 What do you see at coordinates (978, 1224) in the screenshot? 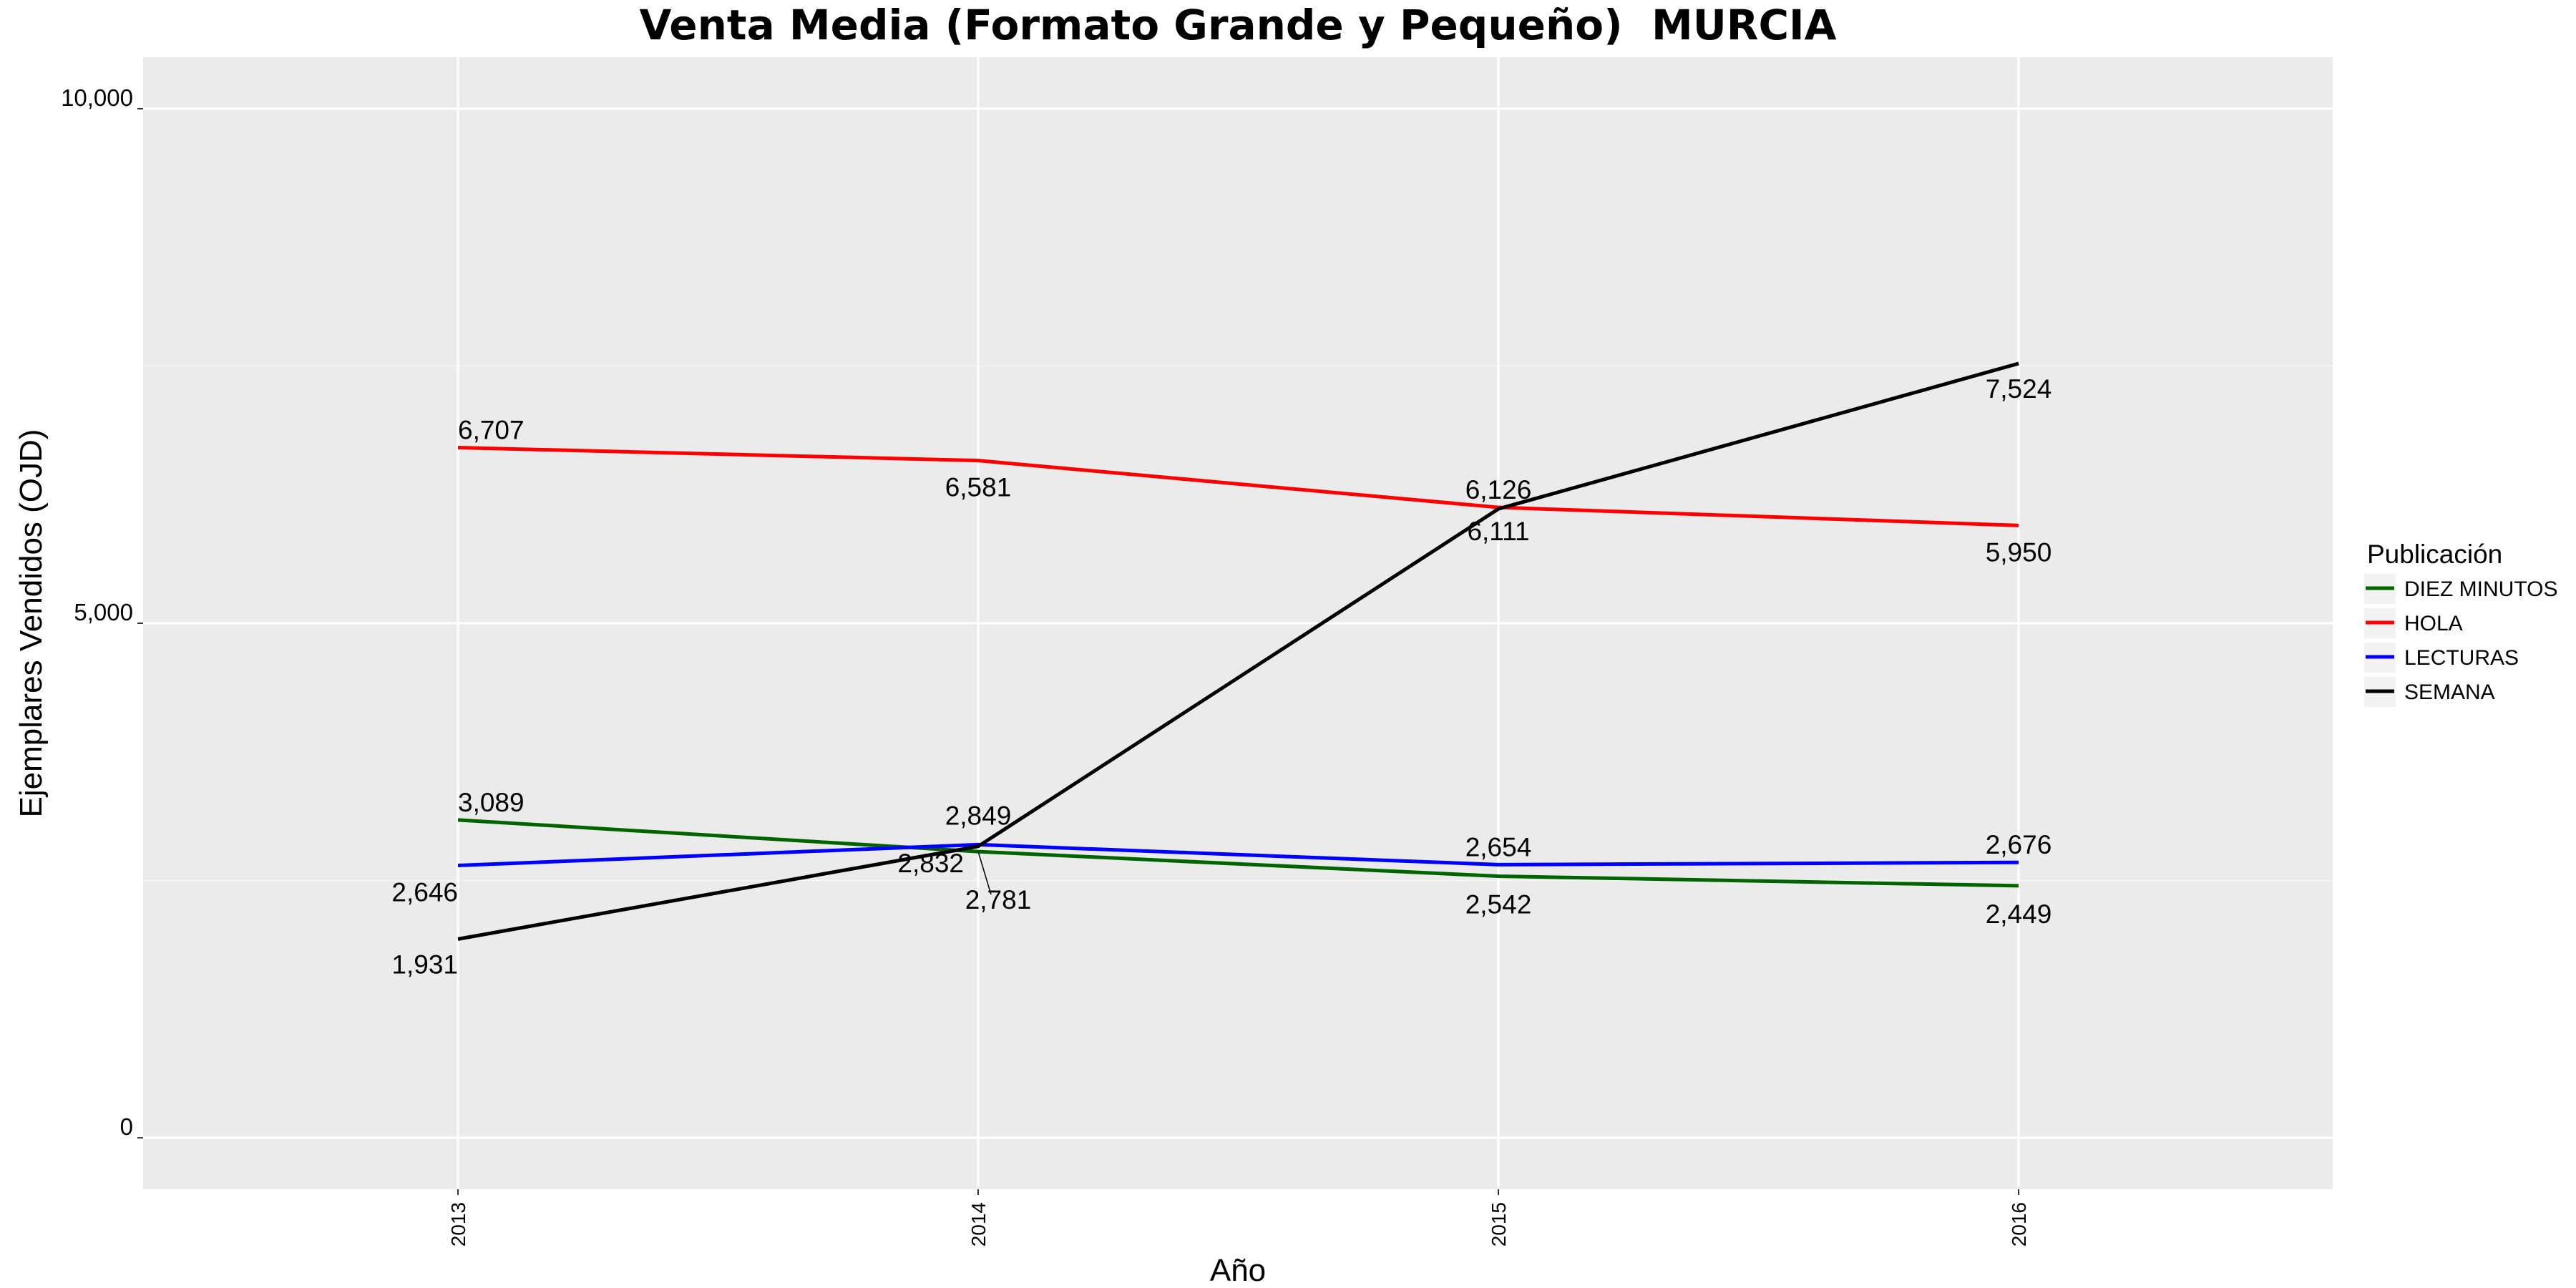
I see `x-tick-label: 2014` at bounding box center [978, 1224].